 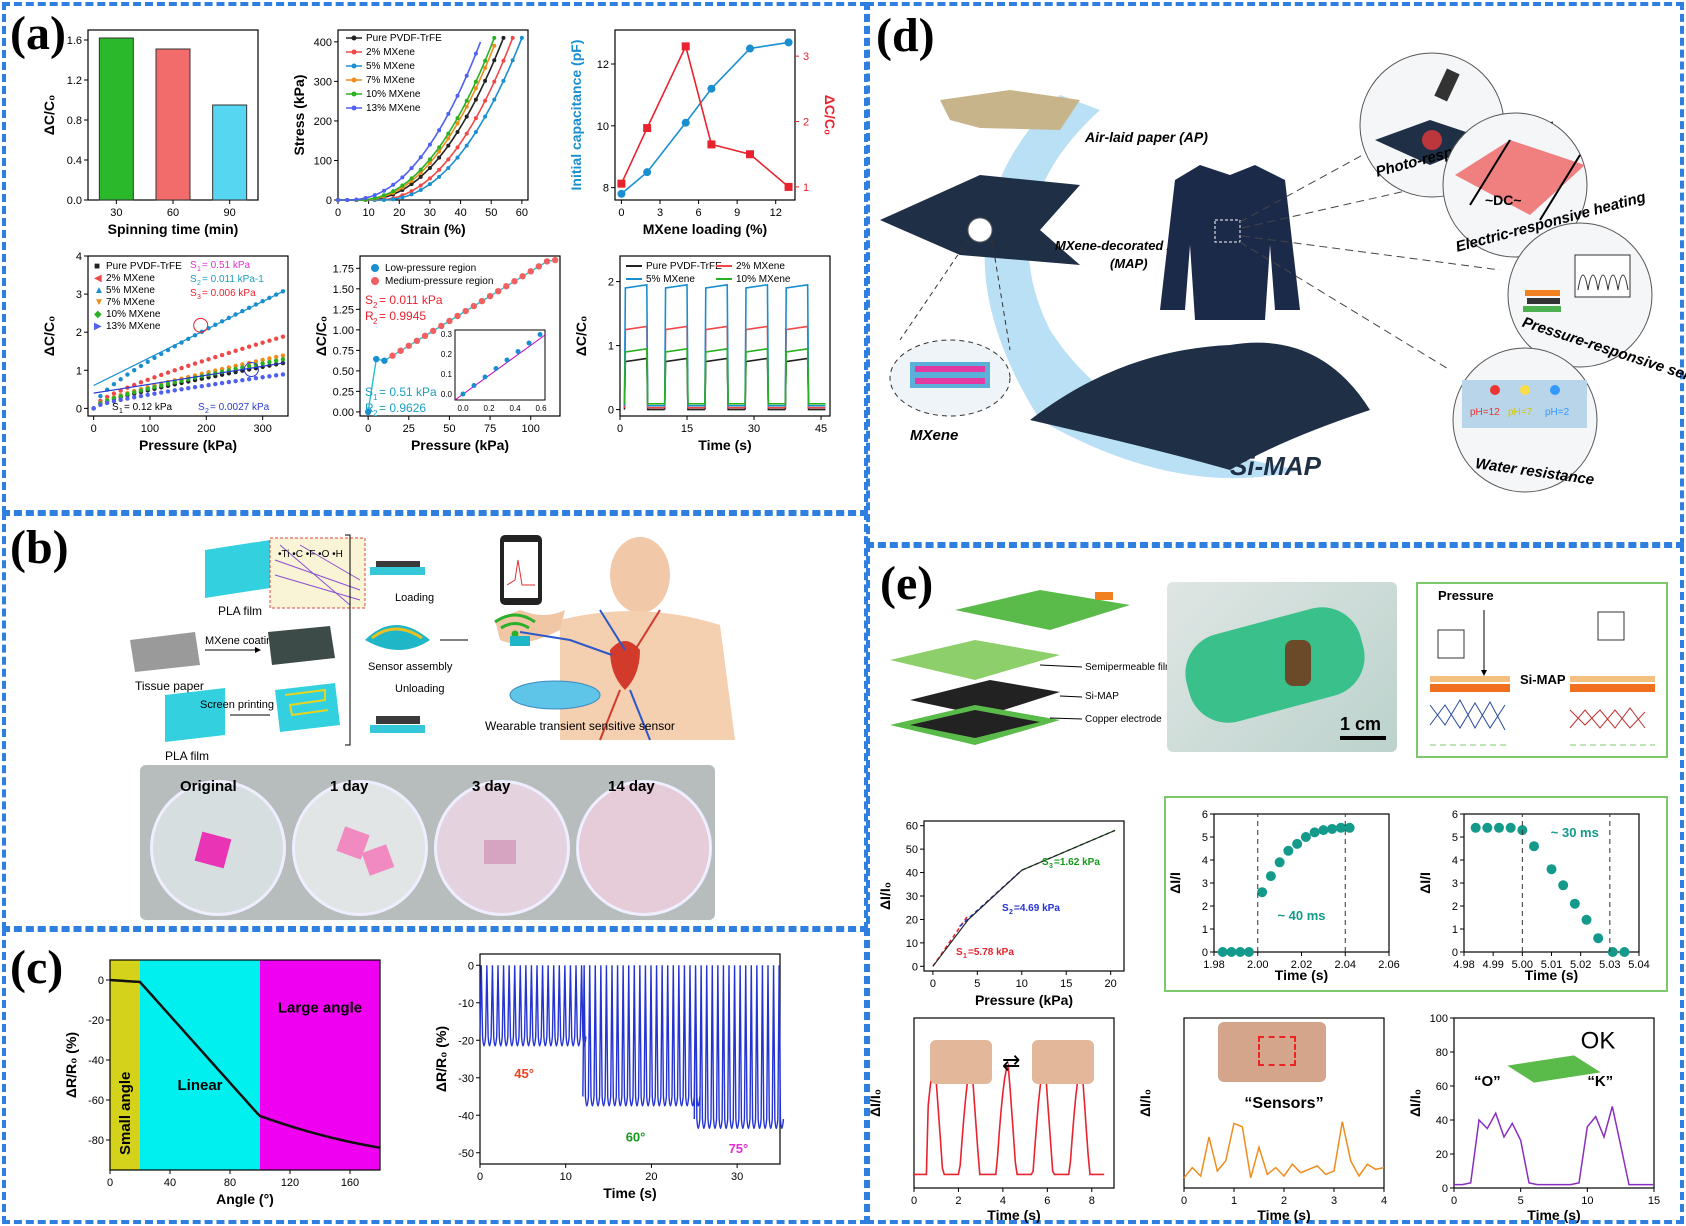 What do you see at coordinates (1111, 984) in the screenshot?
I see `e1-xtick-label: 20` at bounding box center [1111, 984].